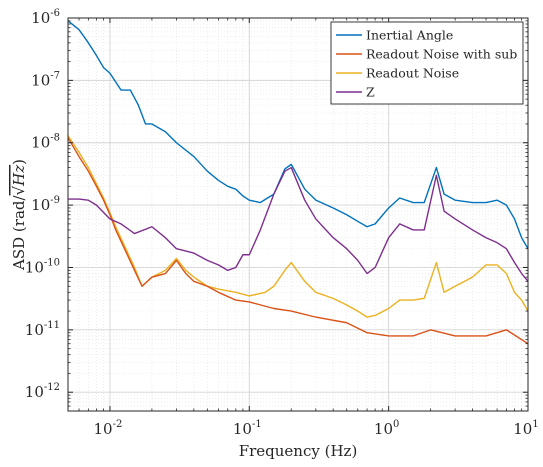 Image resolution: width=543 pixels, height=467 pixels. I want to click on y-tick-label: 10⁻⁷, so click(45, 79).